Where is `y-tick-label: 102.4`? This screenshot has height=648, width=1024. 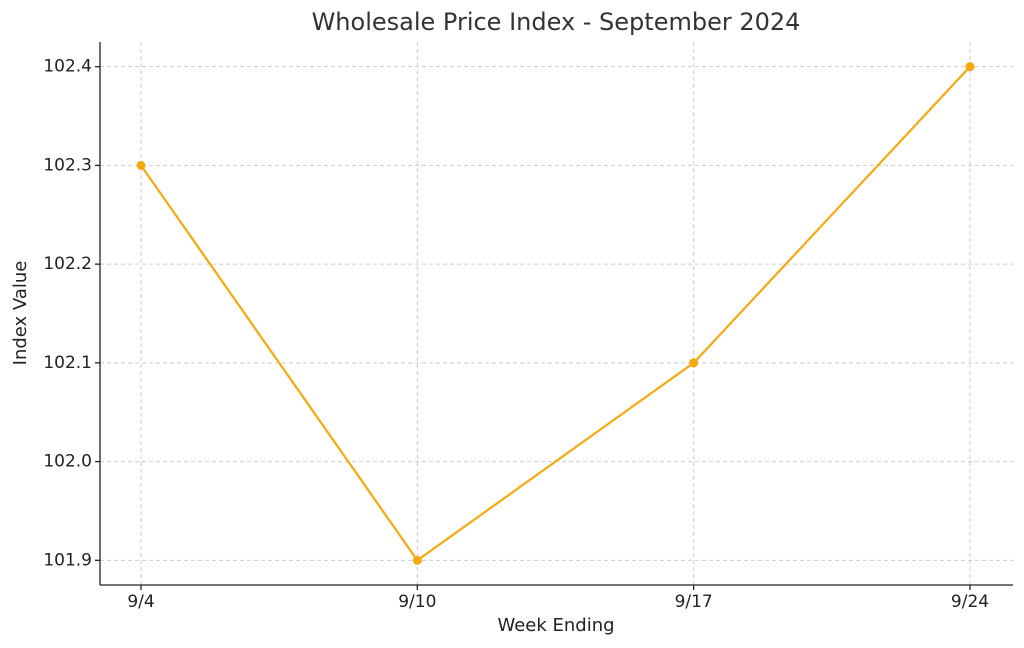
y-tick-label: 102.4 is located at coordinates (67, 67).